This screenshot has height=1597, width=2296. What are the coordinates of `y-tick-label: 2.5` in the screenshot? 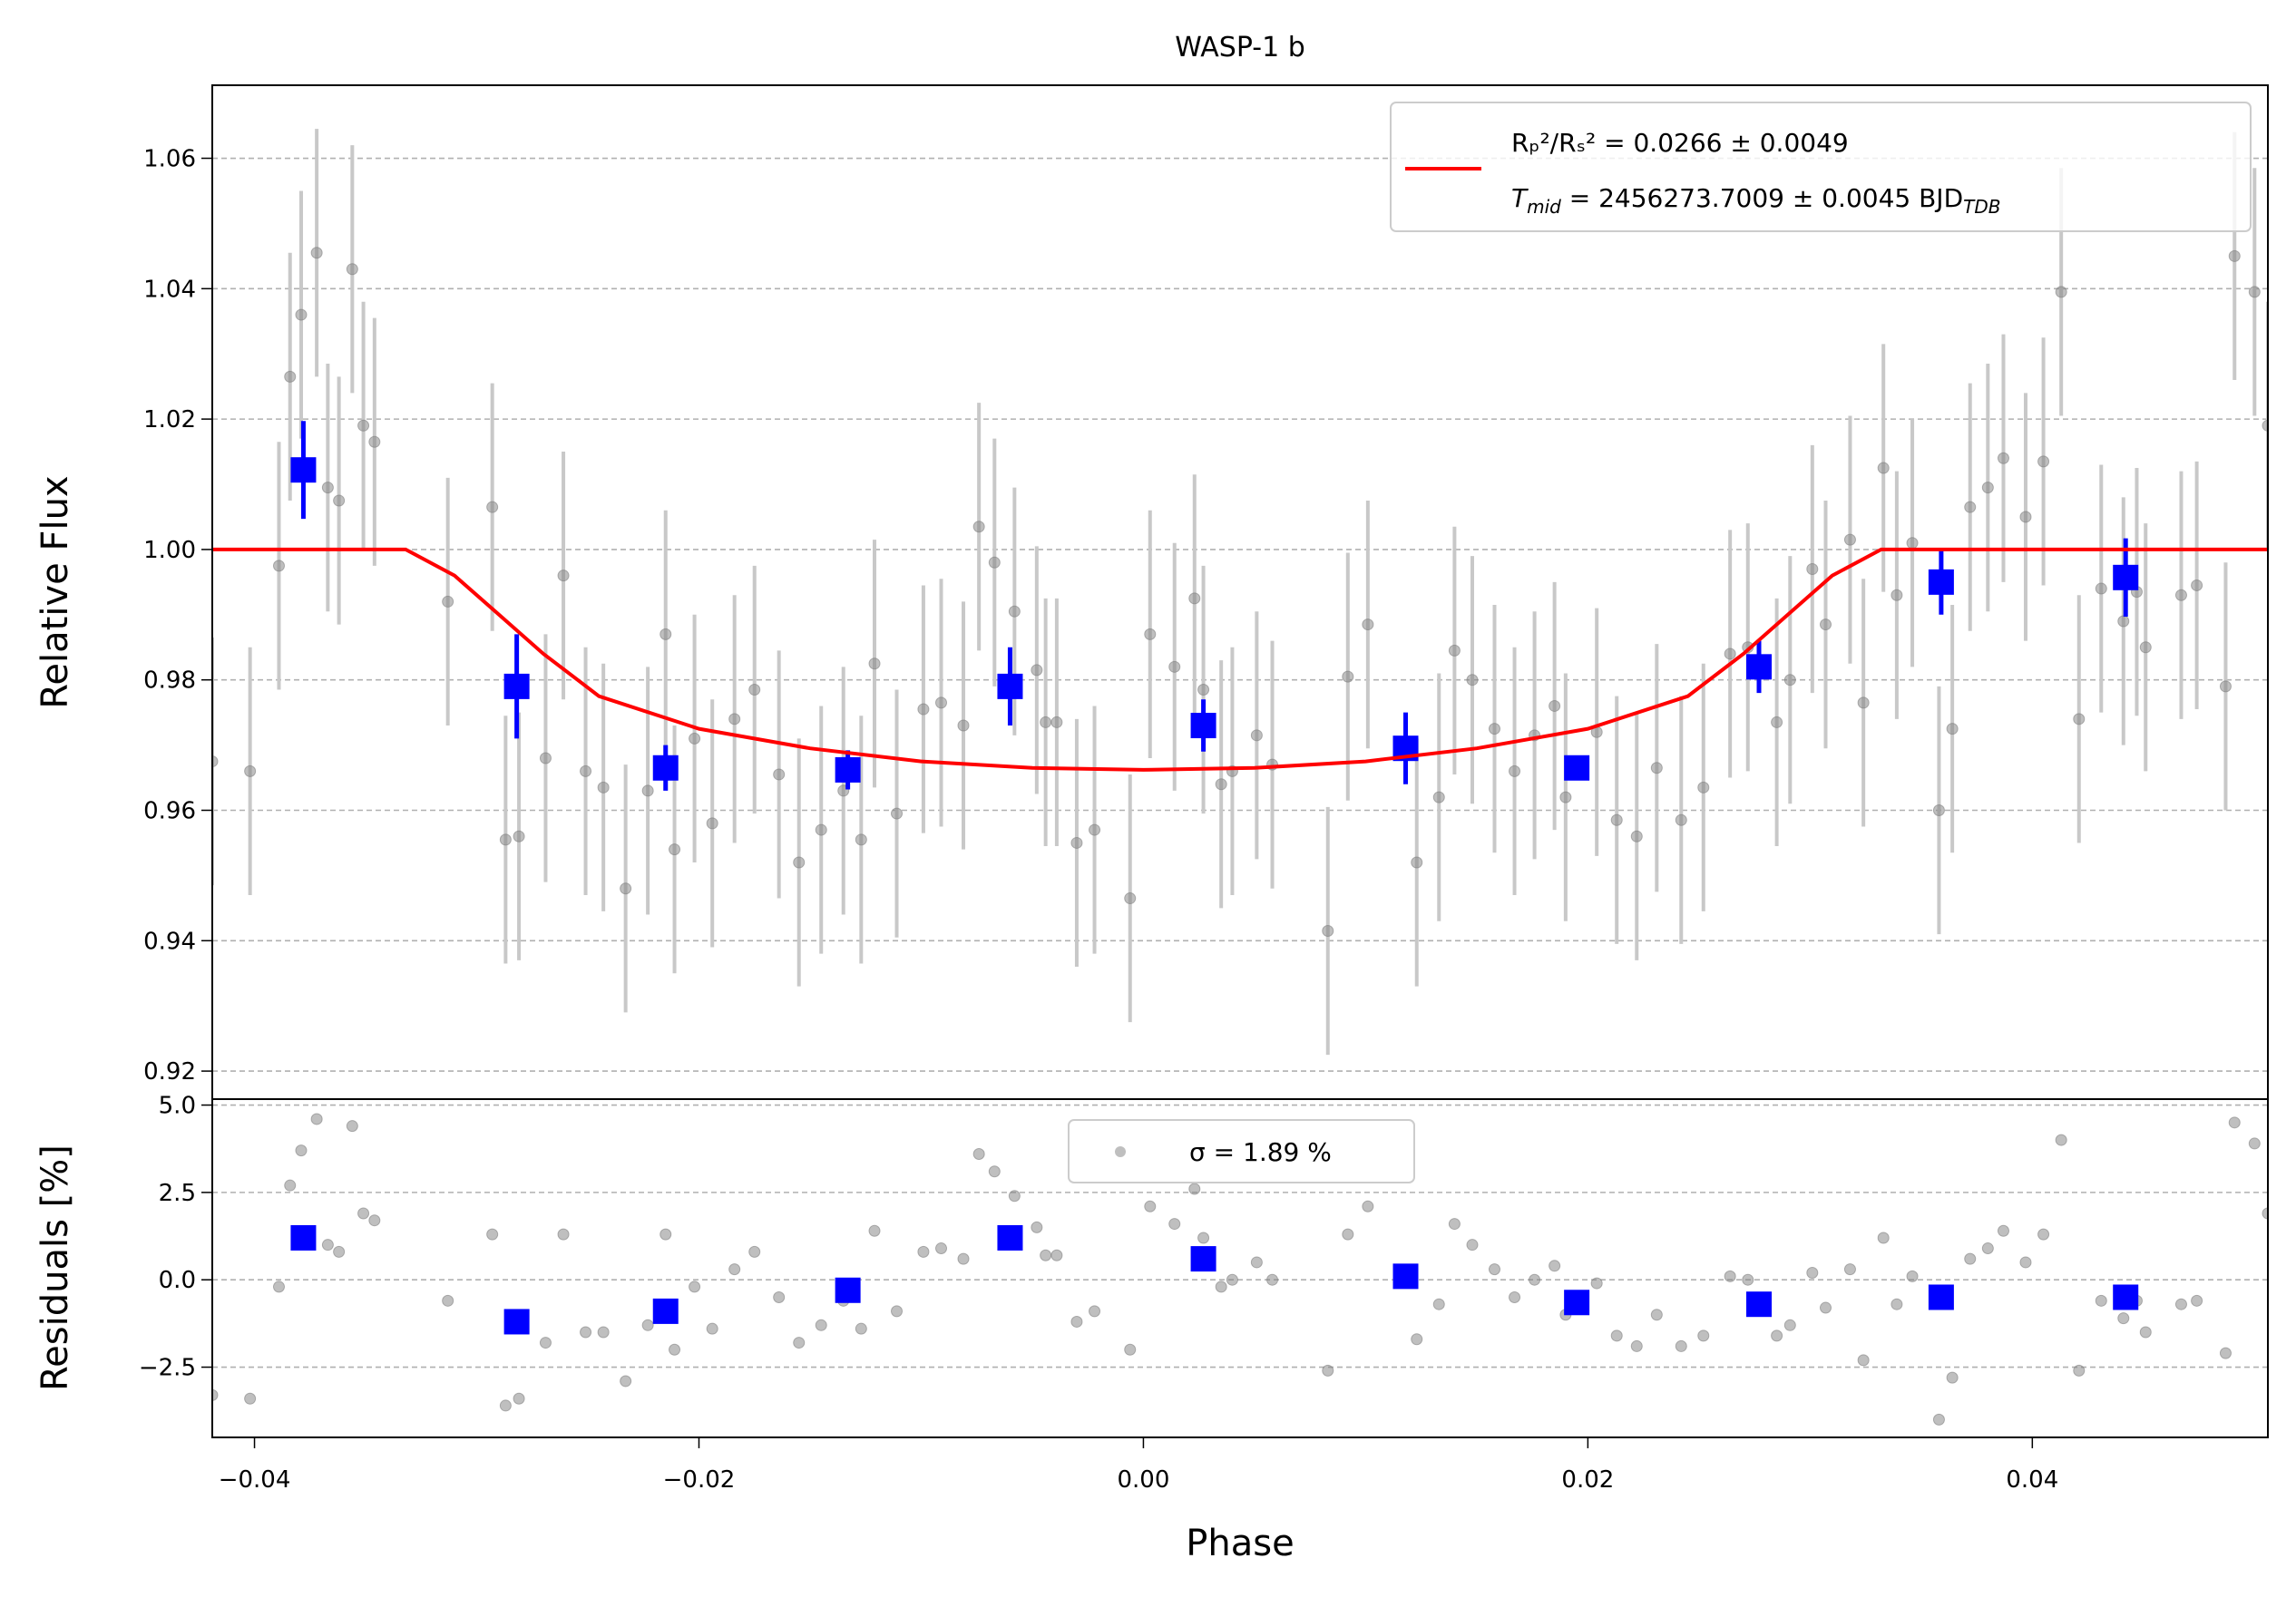 It's located at (177, 1193).